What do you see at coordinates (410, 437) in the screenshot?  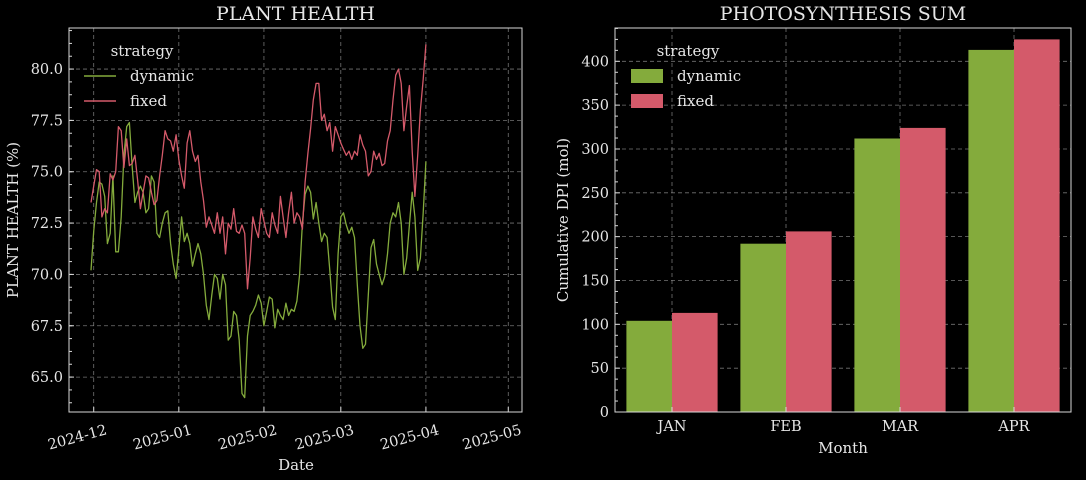 I see `x-tick-label: 2025-04` at bounding box center [410, 437].